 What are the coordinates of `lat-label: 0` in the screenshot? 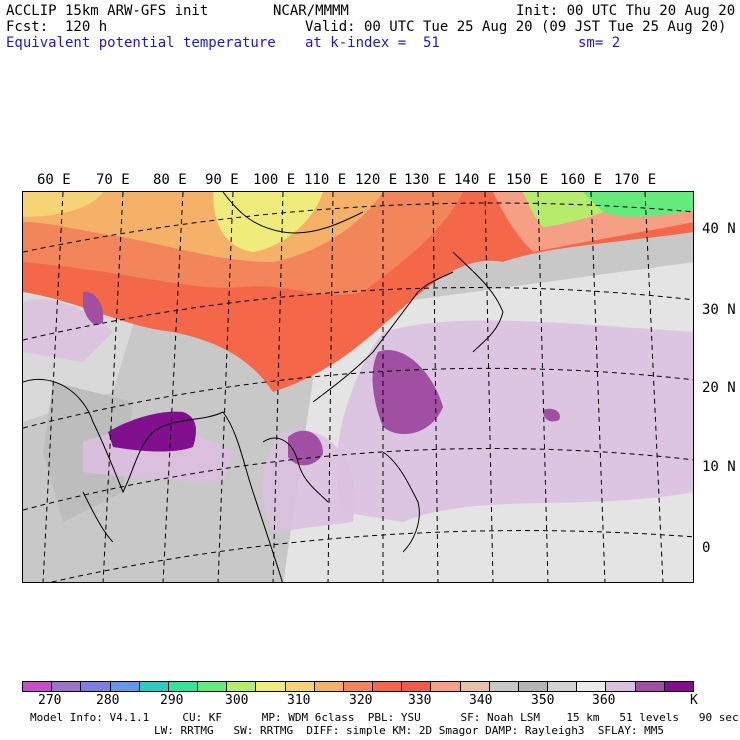 It's located at (706, 548).